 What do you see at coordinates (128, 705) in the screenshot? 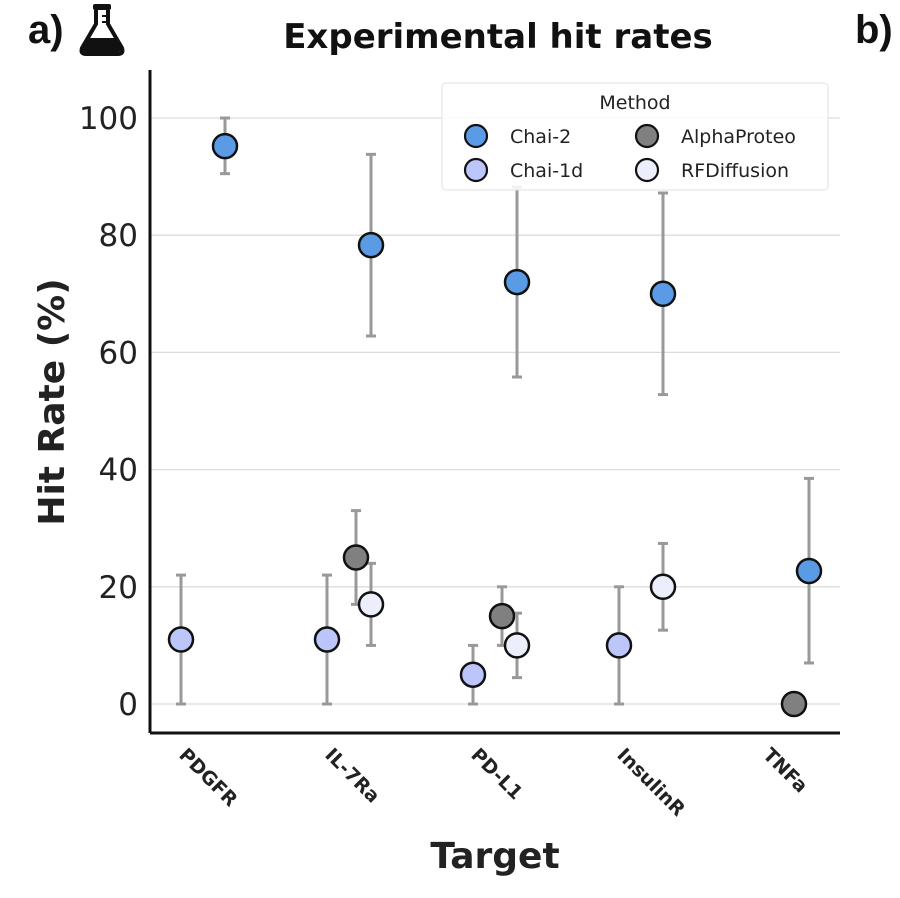
I see `y-tick-label: 0` at bounding box center [128, 705].